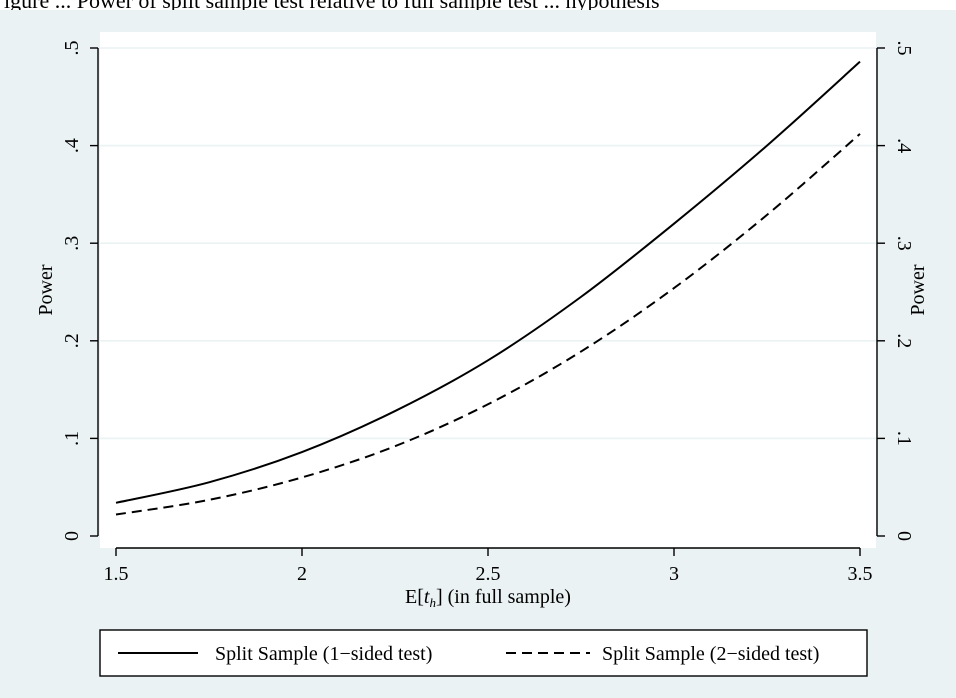 The width and height of the screenshot is (956, 698). Describe the element at coordinates (488, 598) in the screenshot. I see `x-axis-title: E[th] (in full sample)` at that location.